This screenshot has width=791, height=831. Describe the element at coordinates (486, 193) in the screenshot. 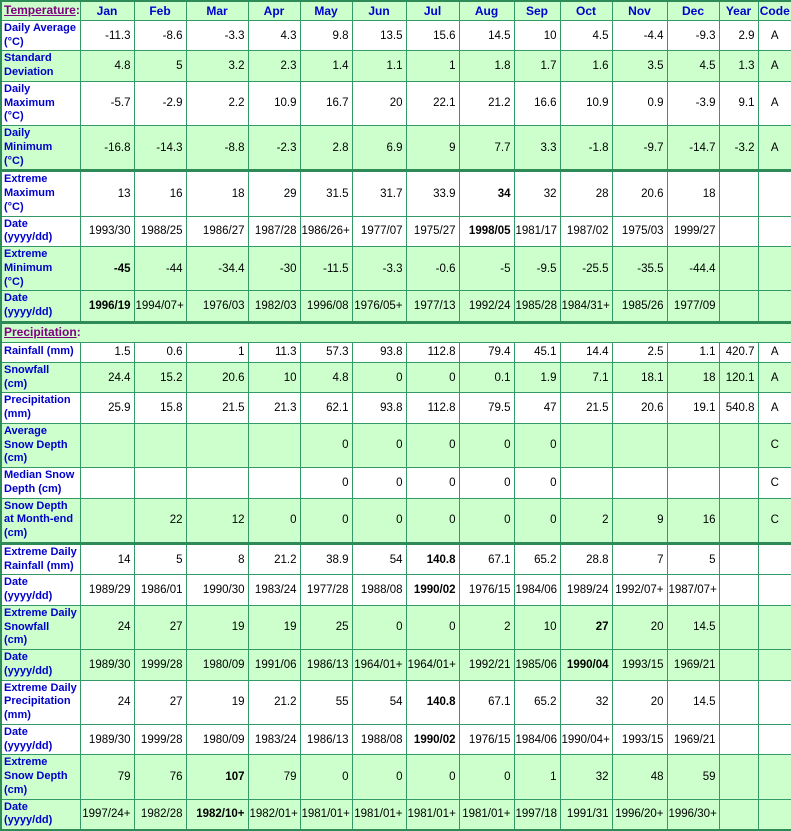

I see `data-cell: 34` at that location.